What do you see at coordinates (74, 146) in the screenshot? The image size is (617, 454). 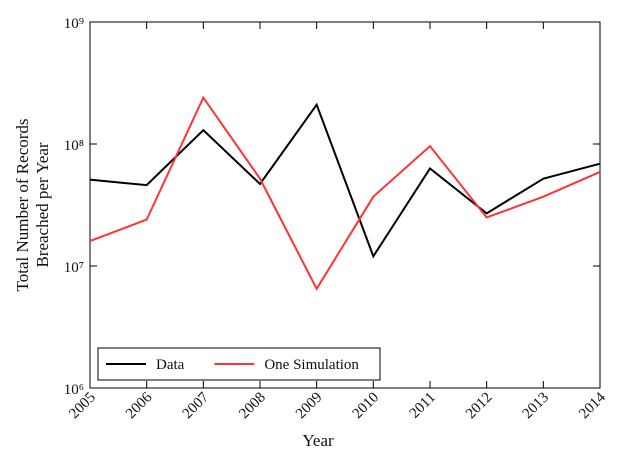 I see `y-tick-label: 10⁸` at bounding box center [74, 146].